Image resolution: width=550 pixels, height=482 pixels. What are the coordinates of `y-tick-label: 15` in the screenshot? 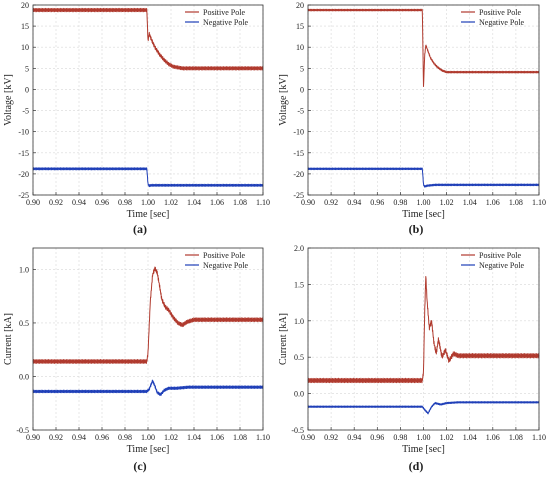 It's located at (300, 26).